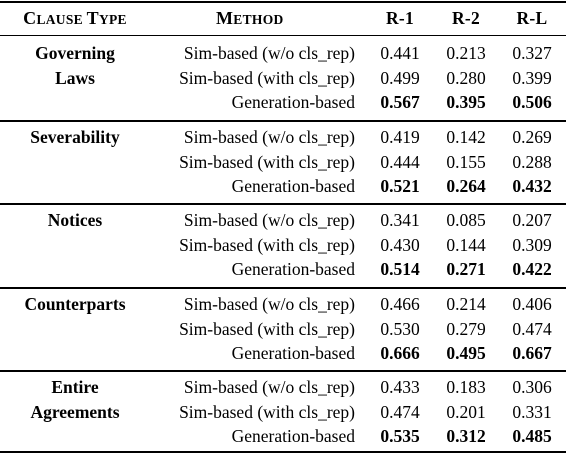 Image resolution: width=566 pixels, height=454 pixels. Describe the element at coordinates (466, 77) in the screenshot. I see `score-r2: 0.280` at that location.